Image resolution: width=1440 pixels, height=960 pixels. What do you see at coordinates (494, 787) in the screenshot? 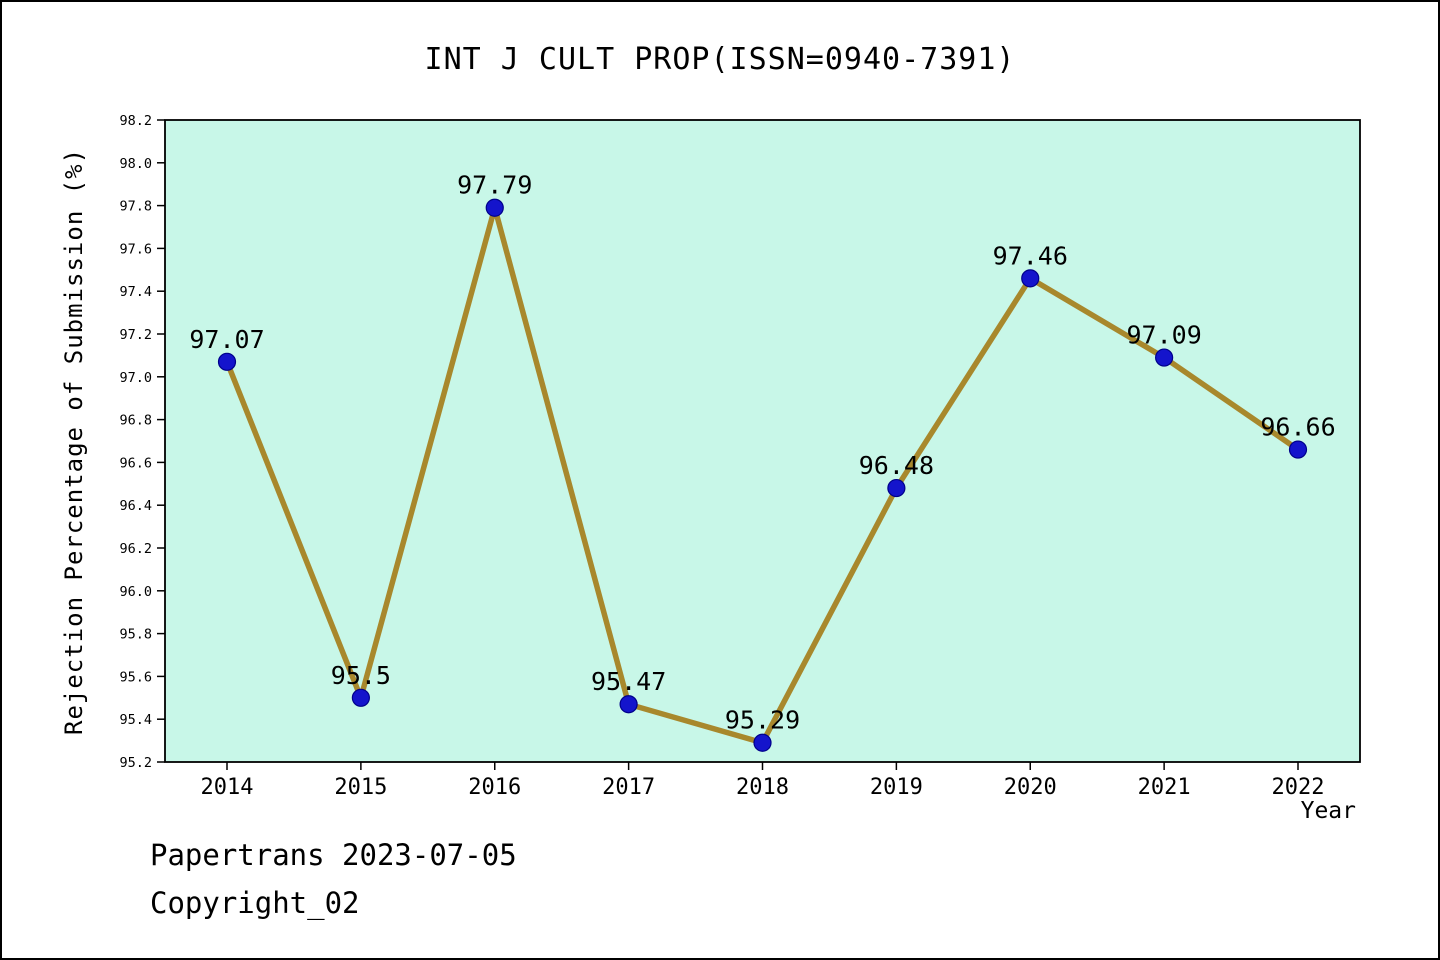
I see `x-tick-label: 2016` at bounding box center [494, 787].